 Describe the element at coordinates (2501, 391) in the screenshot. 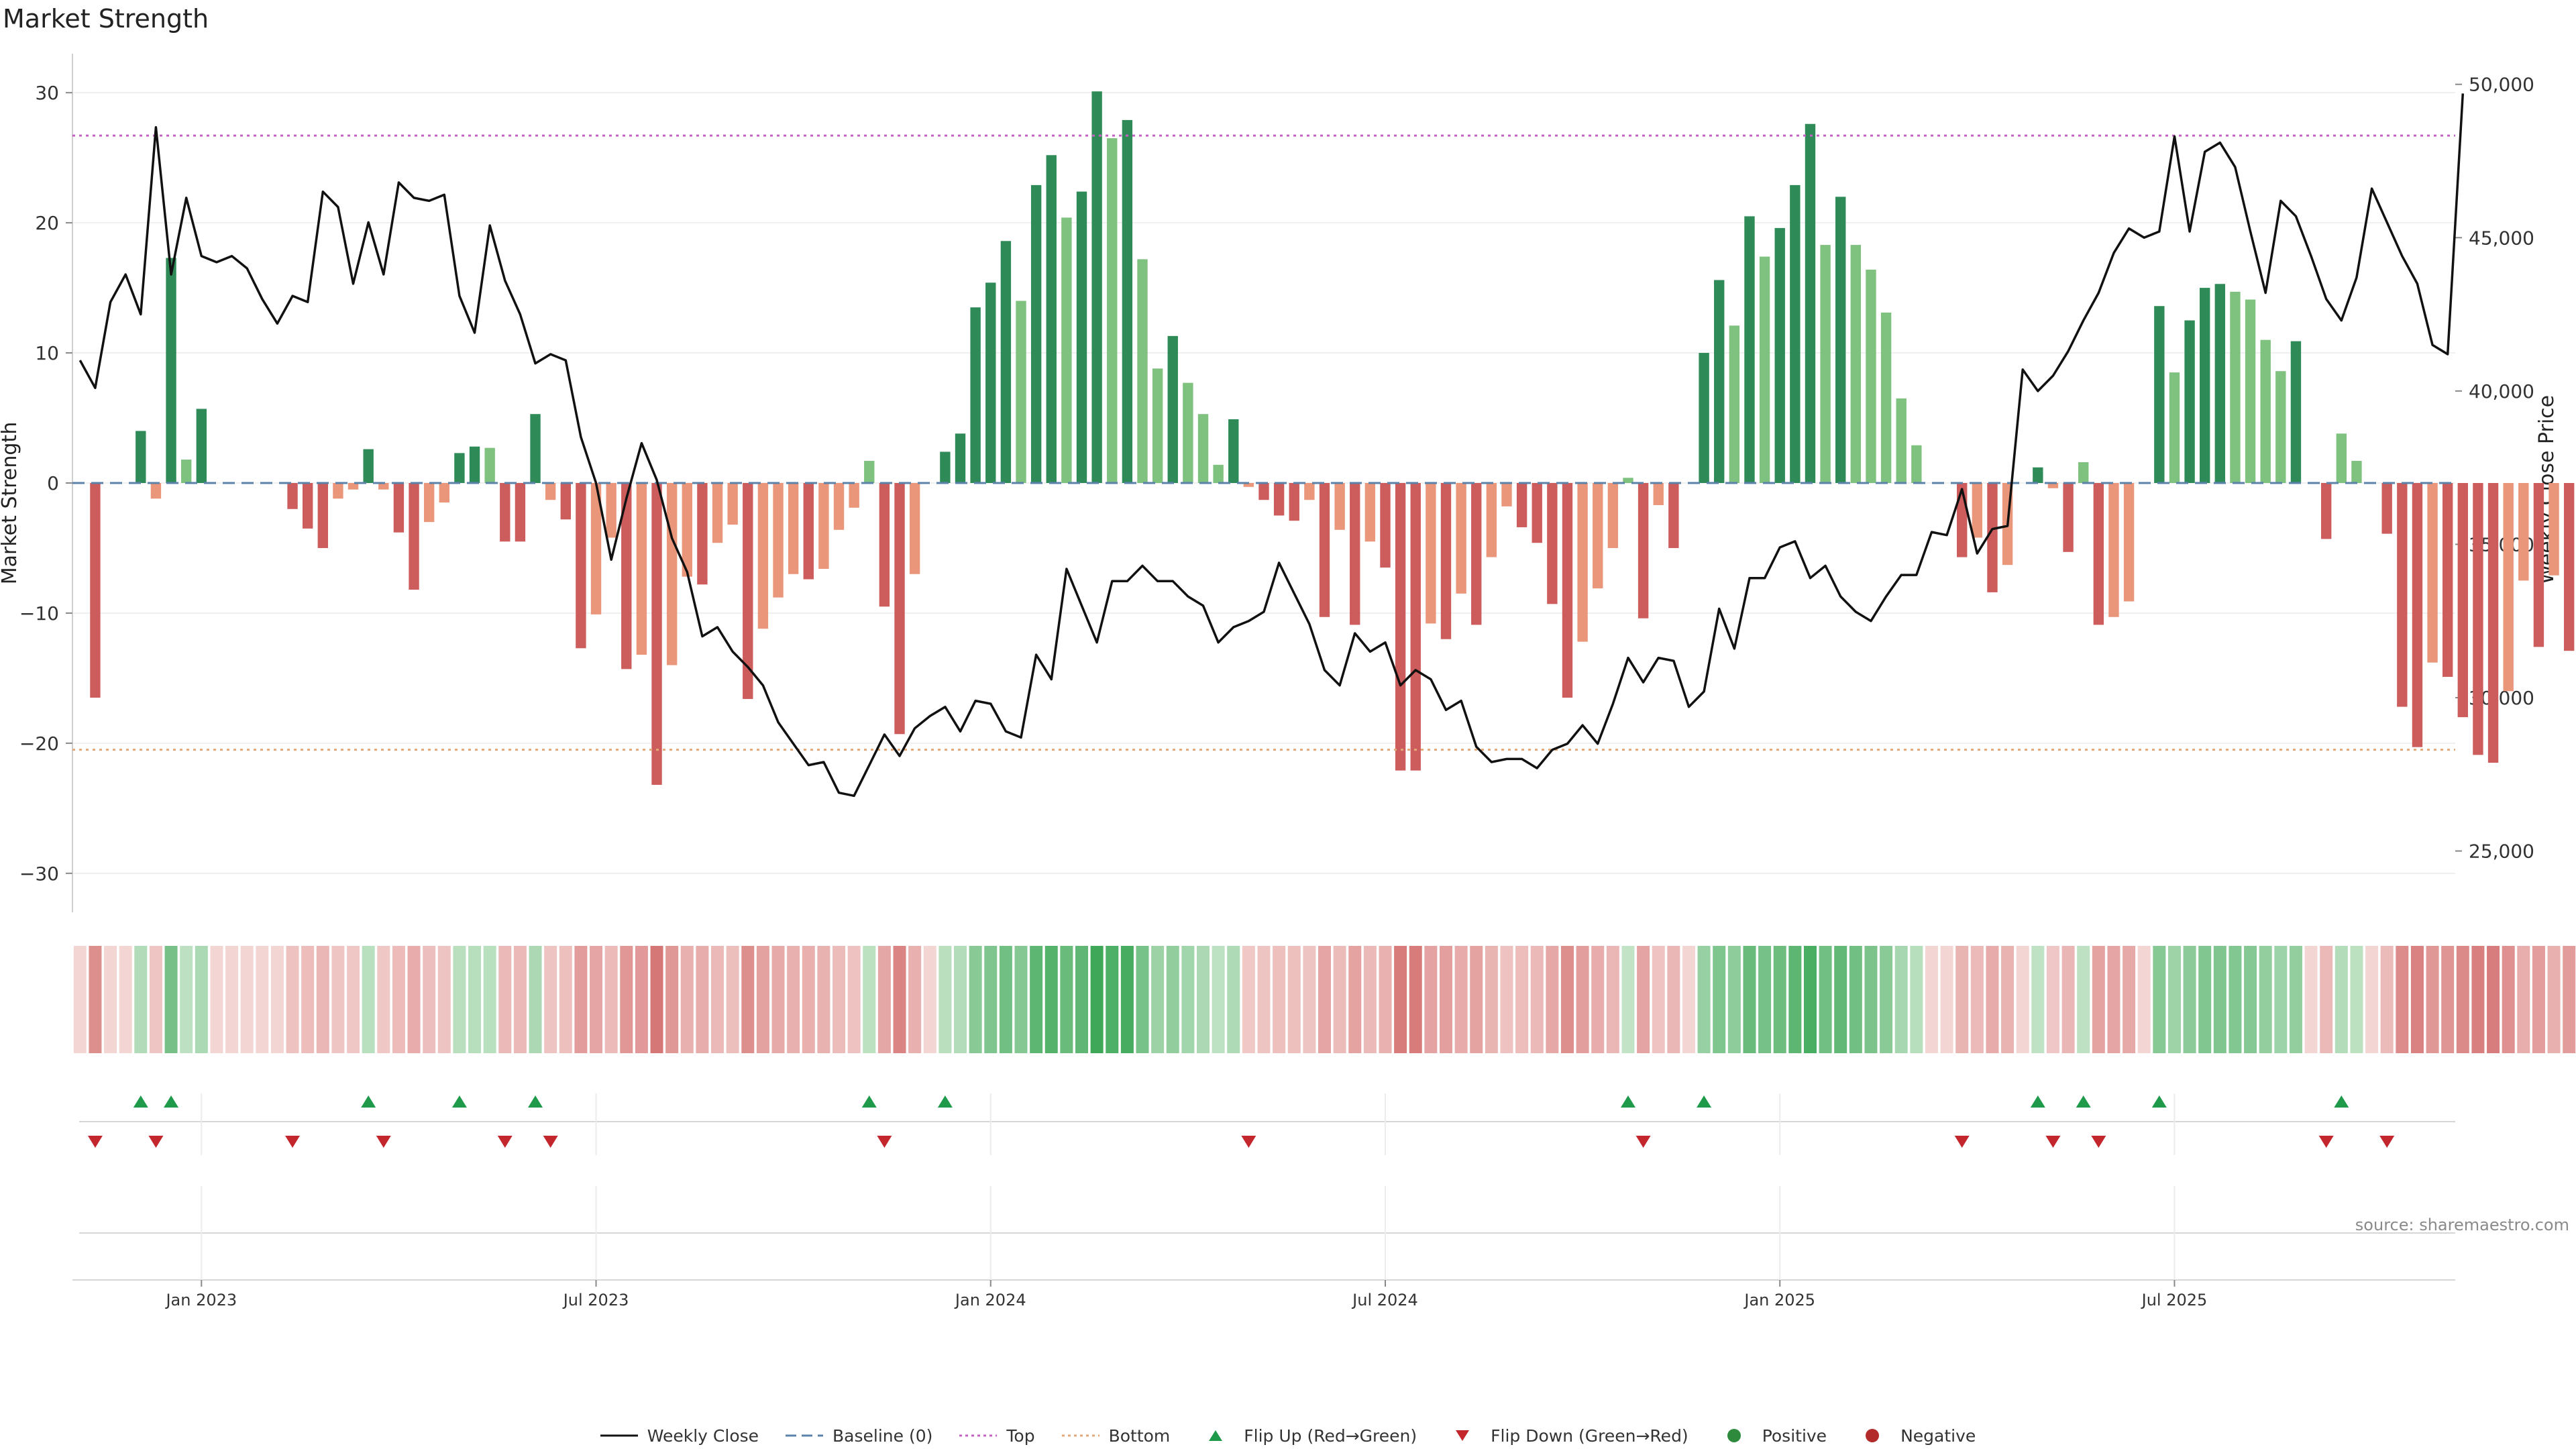

I see `right-tick-label: 40,000` at that location.